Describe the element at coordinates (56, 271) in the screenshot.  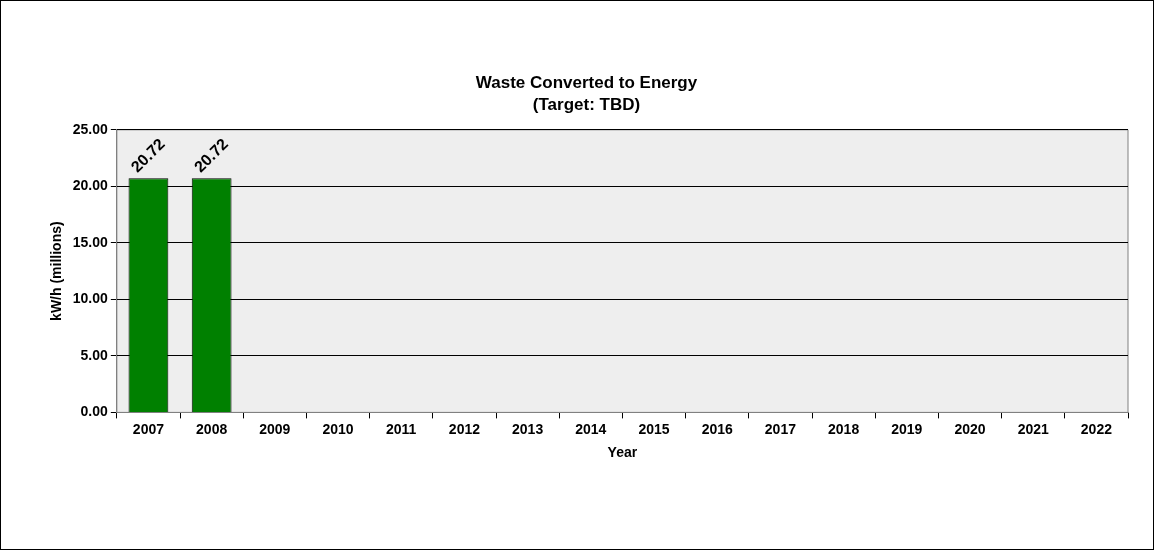
I see `y-axis-title: kW/h (millions)` at that location.